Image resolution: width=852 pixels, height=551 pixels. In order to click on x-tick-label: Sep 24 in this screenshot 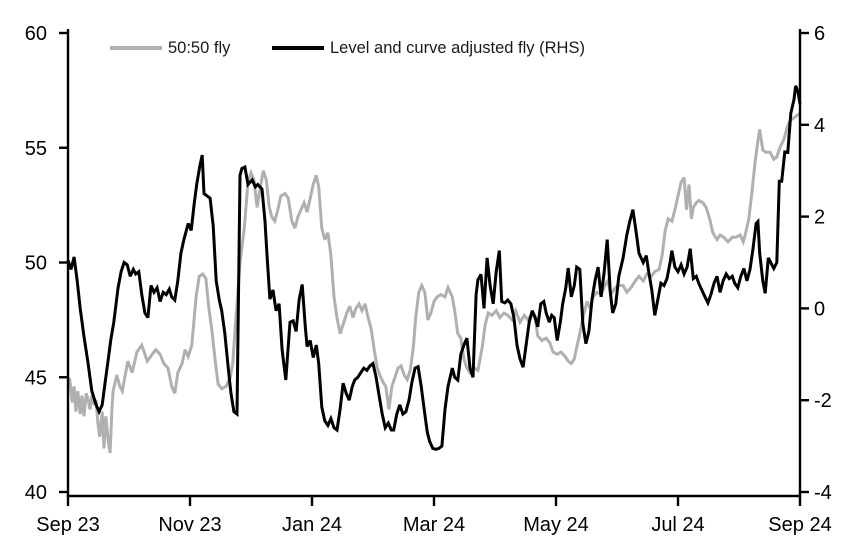, I will do `click(799, 525)`.